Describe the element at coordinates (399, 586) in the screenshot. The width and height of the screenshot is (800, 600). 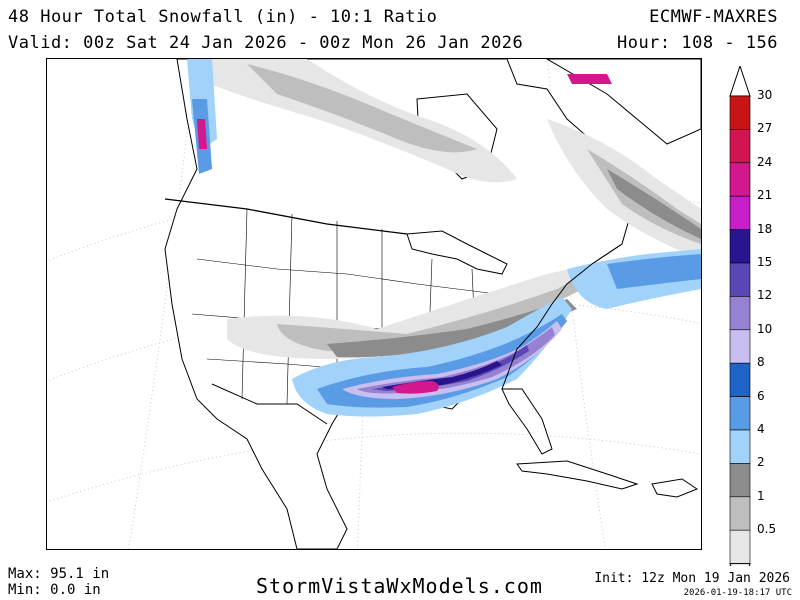
I see `site-watermark: StormVistaWxModels.com` at that location.